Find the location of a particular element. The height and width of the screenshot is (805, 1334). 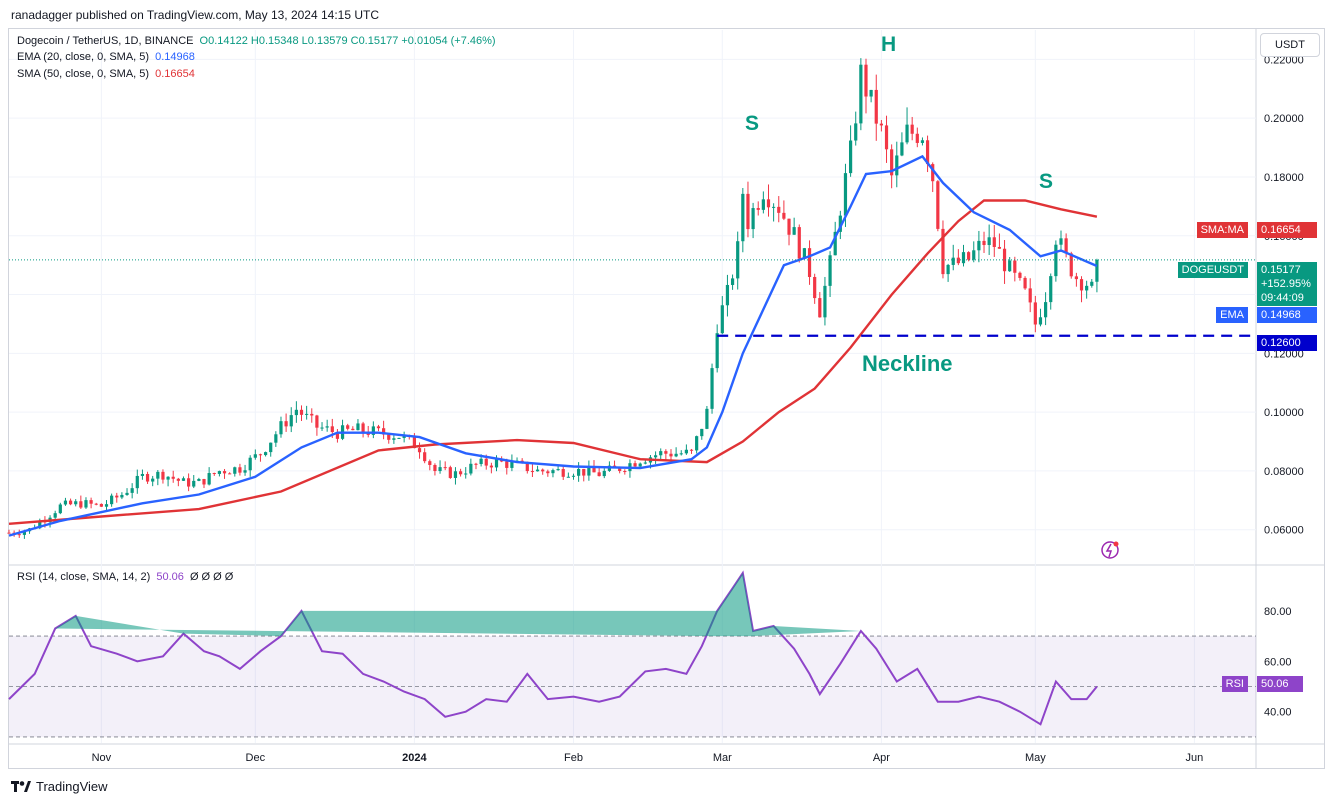

sma-tag-name: SMA:MA is located at coordinates (1222, 230).